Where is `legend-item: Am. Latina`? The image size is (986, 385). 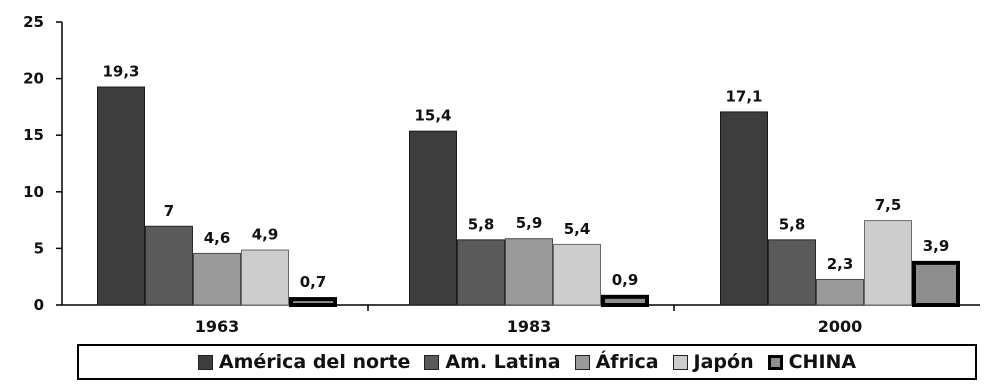
legend-item: Am. Latina is located at coordinates (492, 362).